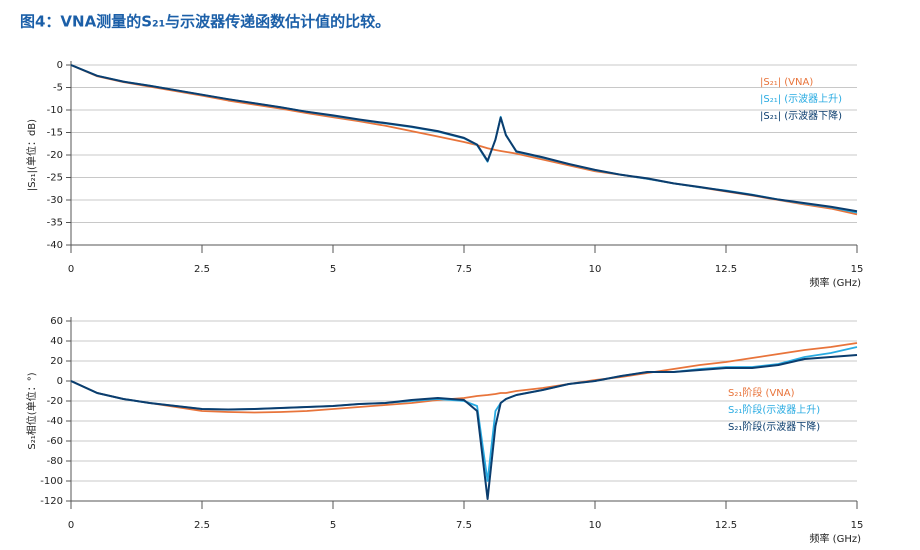 The image size is (920, 550). What do you see at coordinates (55, 200) in the screenshot?
I see `y-tick-label: -30` at bounding box center [55, 200].